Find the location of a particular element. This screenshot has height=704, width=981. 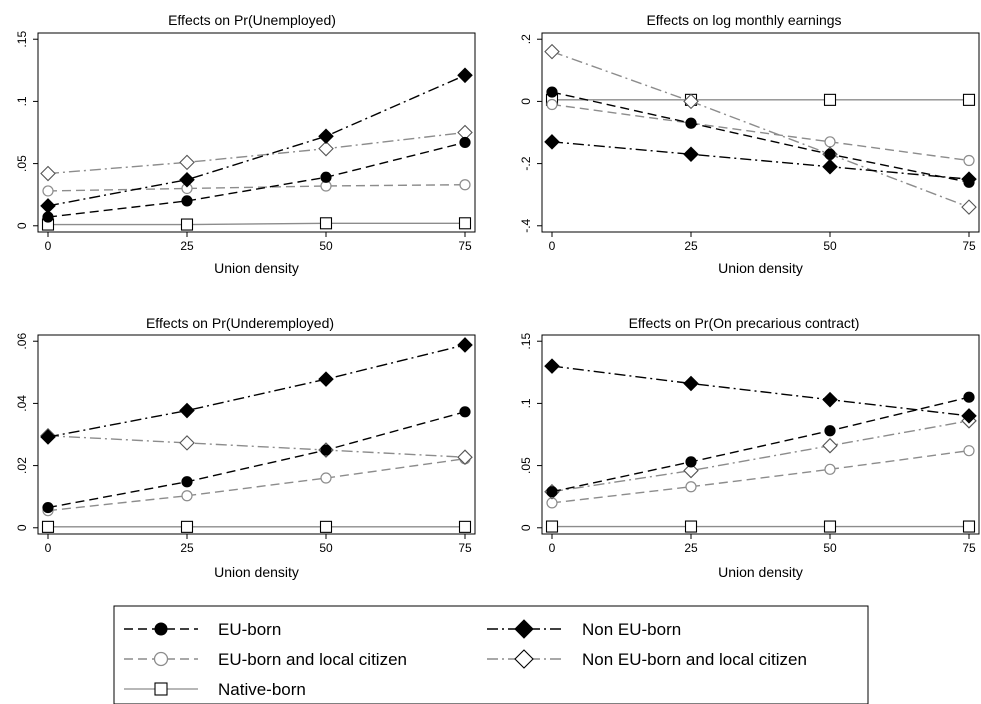

series-non-eu-born-line is located at coordinates (256, 391).